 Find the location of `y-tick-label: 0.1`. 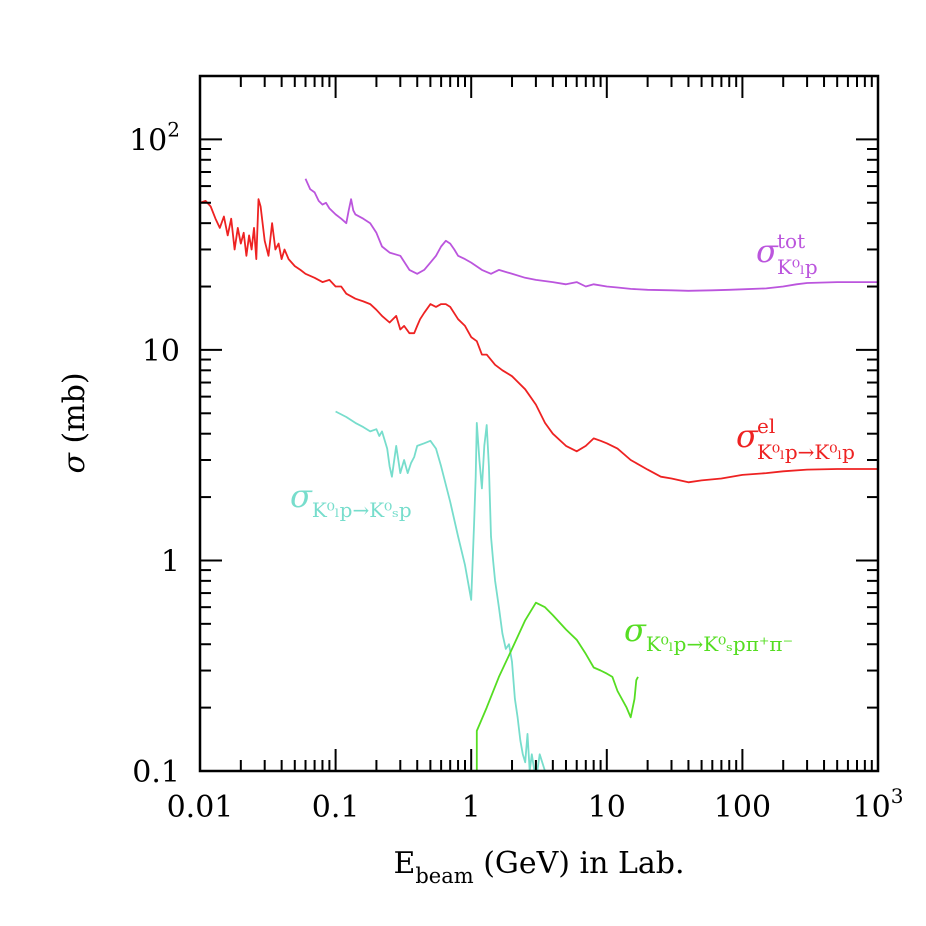

y-tick-label: 0.1 is located at coordinates (156, 772).